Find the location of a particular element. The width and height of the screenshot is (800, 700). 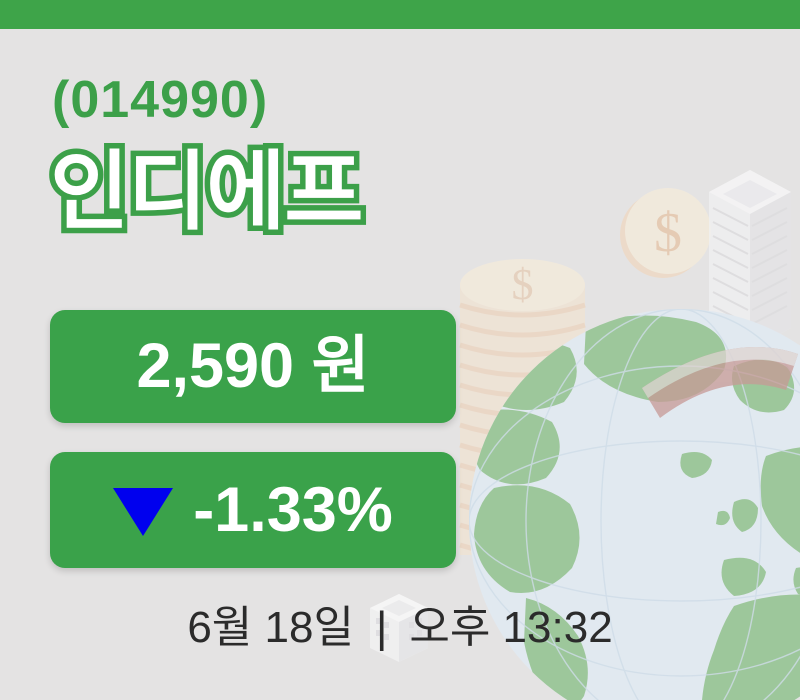

coin-stack-icon: $ is located at coordinates (522, 408).